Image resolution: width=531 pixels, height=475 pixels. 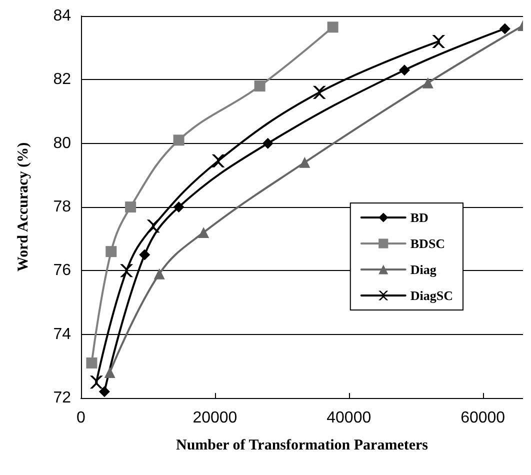 I want to click on legend-label: BD, so click(x=419, y=217).